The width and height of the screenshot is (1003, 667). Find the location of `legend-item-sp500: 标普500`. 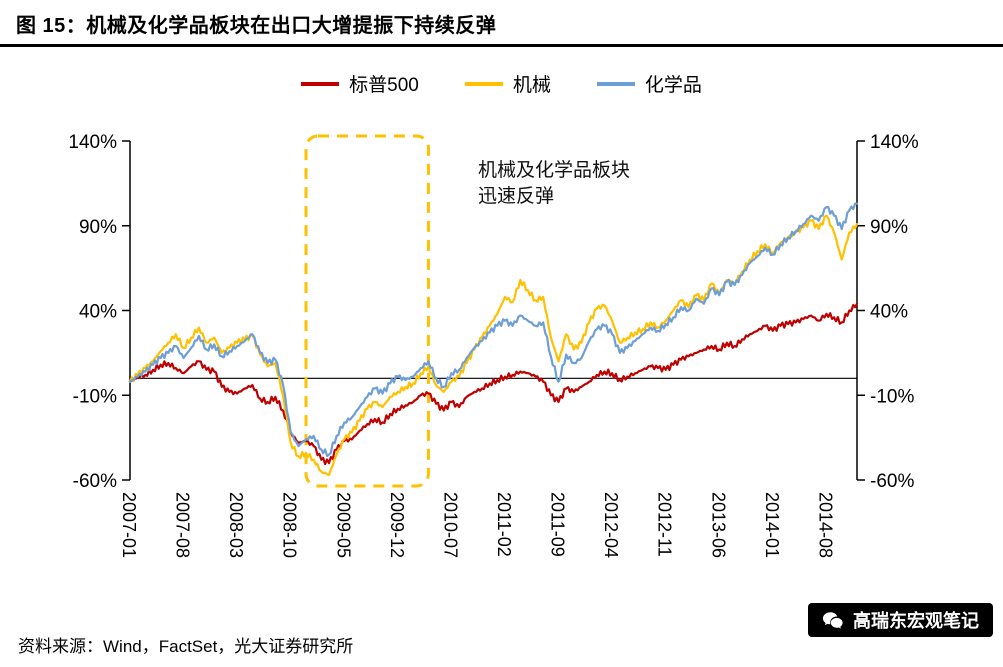

legend-item-sp500: 标普500 is located at coordinates (360, 83).